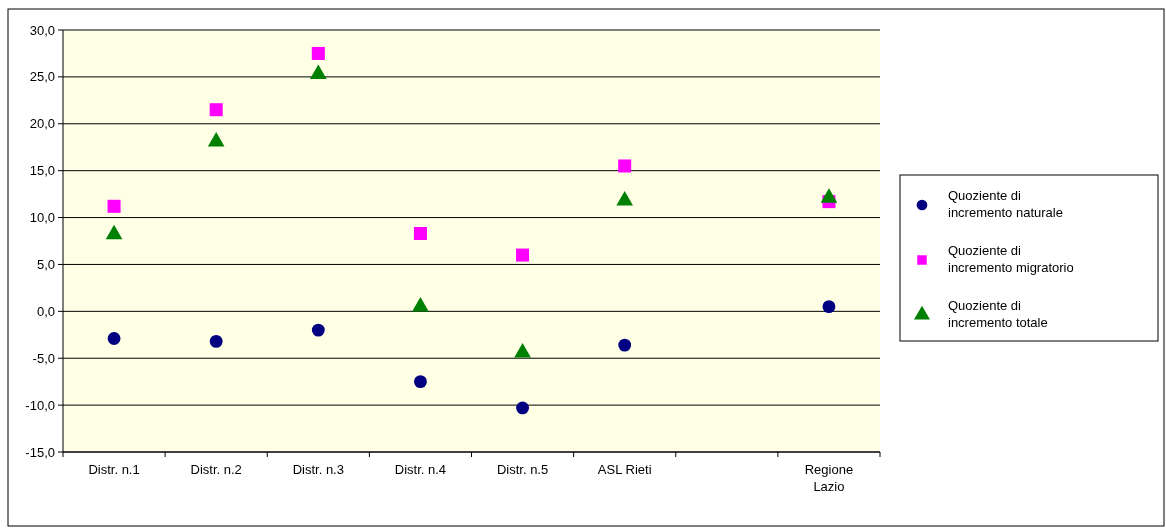  What do you see at coordinates (420, 469) in the screenshot?
I see `x-tick-label: Distr. n.4` at bounding box center [420, 469].